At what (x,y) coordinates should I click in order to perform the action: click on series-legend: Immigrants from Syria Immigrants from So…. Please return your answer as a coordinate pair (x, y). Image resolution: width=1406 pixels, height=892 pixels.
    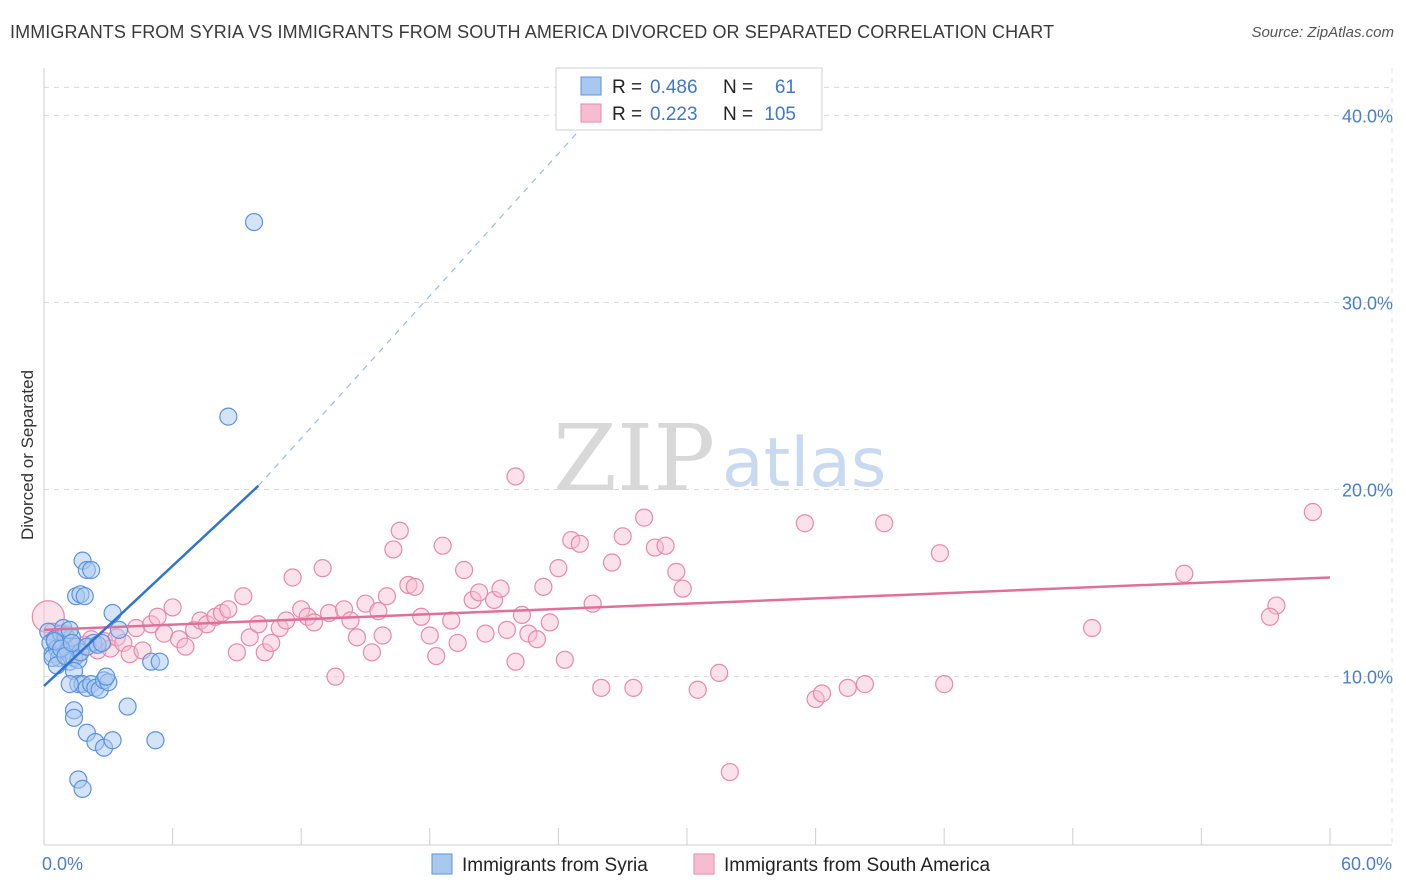
    Looking at the image, I should click on (711, 864).